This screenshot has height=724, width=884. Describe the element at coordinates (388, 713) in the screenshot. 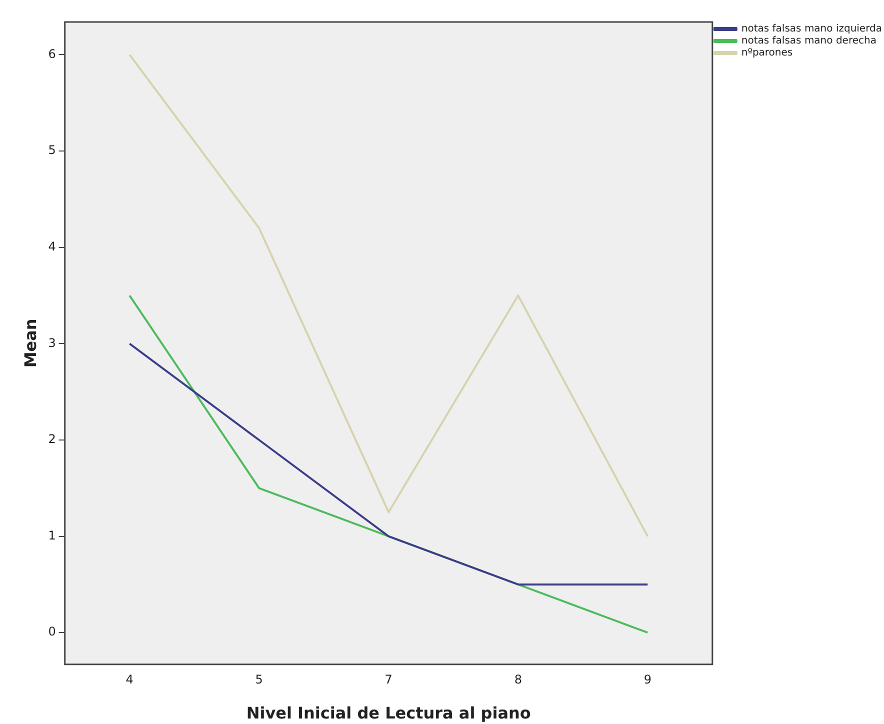

I see `x-axis-title: Nivel Inicial de Lectura al piano` at that location.